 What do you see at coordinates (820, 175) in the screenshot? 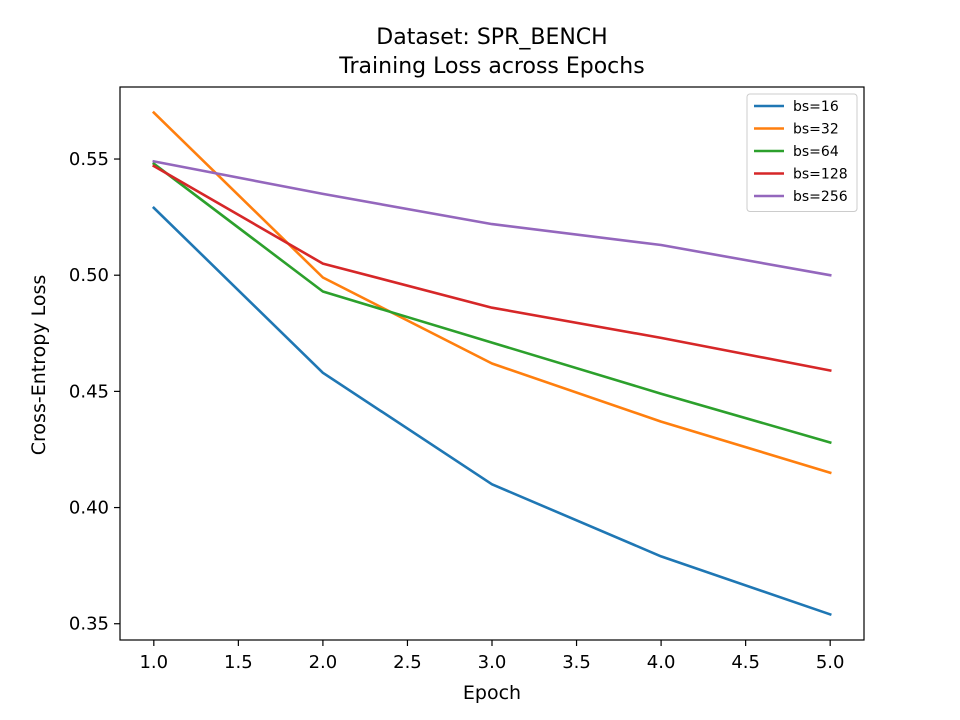
I see `legend-label-4: bs=128` at bounding box center [820, 175].